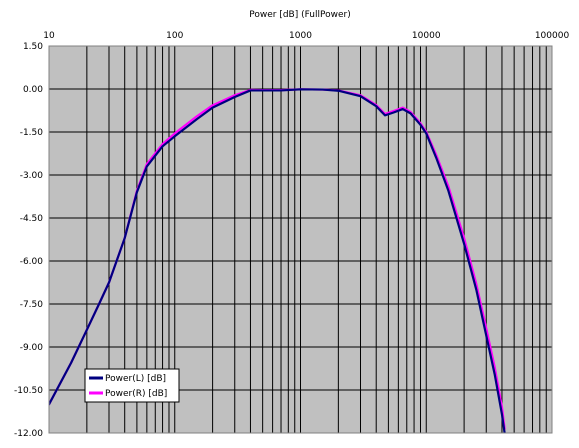 This screenshot has width=579, height=448. I want to click on y-tick-label: -10.50, so click(28, 391).